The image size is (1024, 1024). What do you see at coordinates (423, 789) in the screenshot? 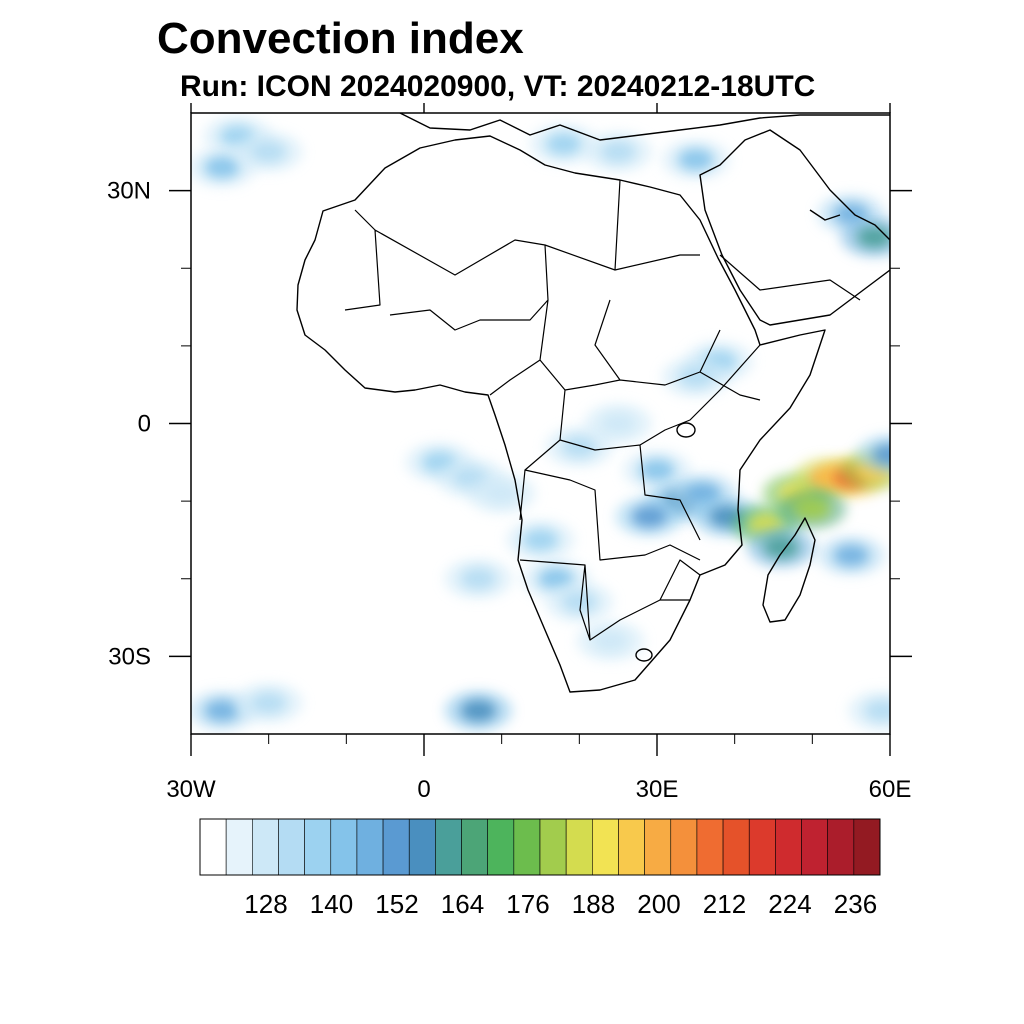
I see `x-tick-label: 0` at bounding box center [423, 789].